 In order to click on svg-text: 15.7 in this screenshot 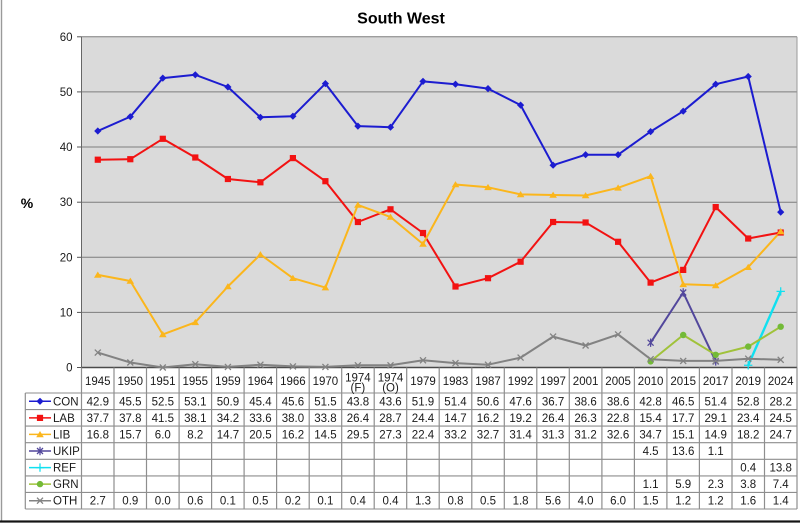, I will do `click(130, 435)`.